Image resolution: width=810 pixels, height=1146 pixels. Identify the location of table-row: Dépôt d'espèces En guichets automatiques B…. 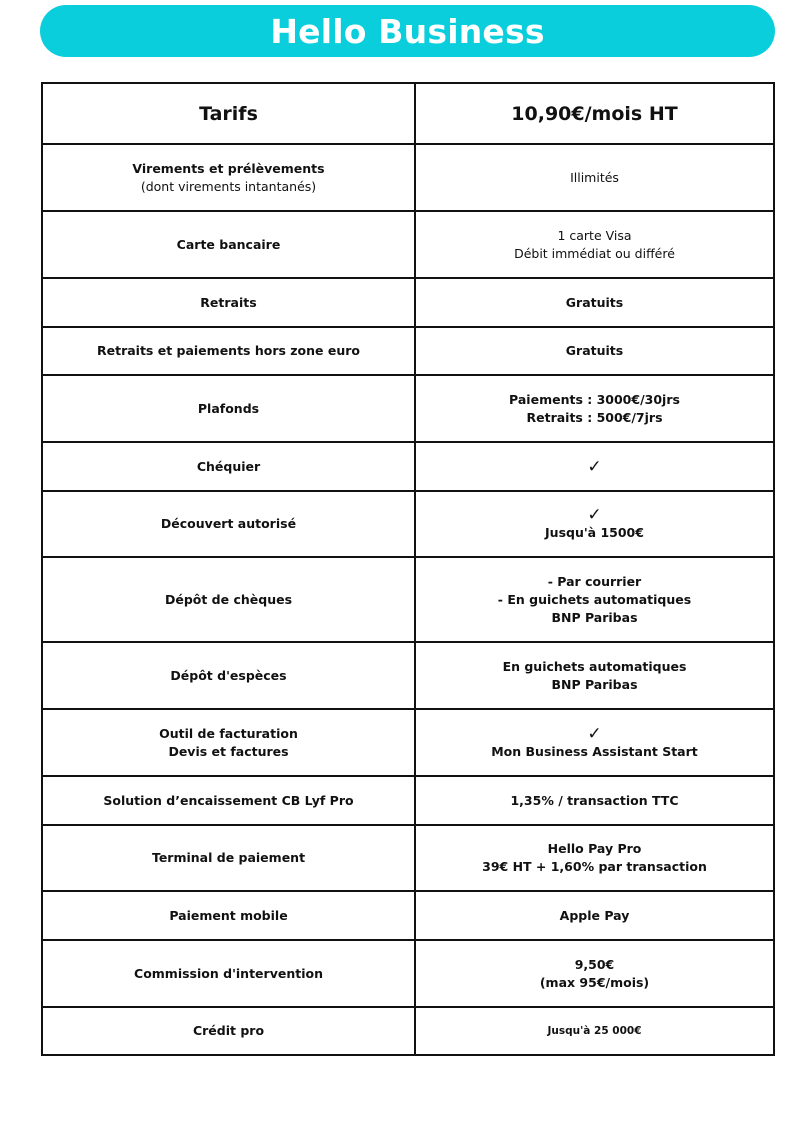
(408, 675).